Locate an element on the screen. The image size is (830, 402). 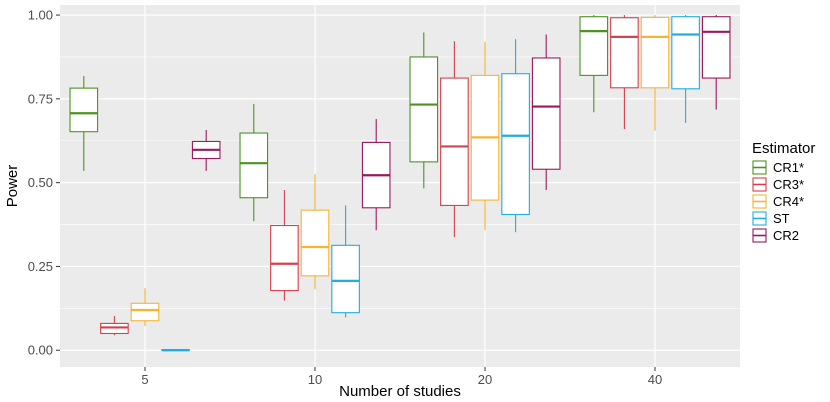
box-cr3-n5 is located at coordinates (114, 326).